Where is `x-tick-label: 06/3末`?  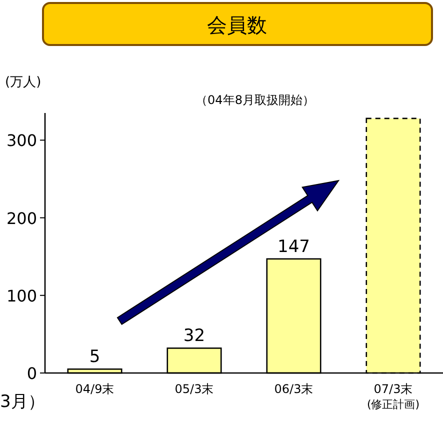 x-tick-label: 06/3末 is located at coordinates (294, 389).